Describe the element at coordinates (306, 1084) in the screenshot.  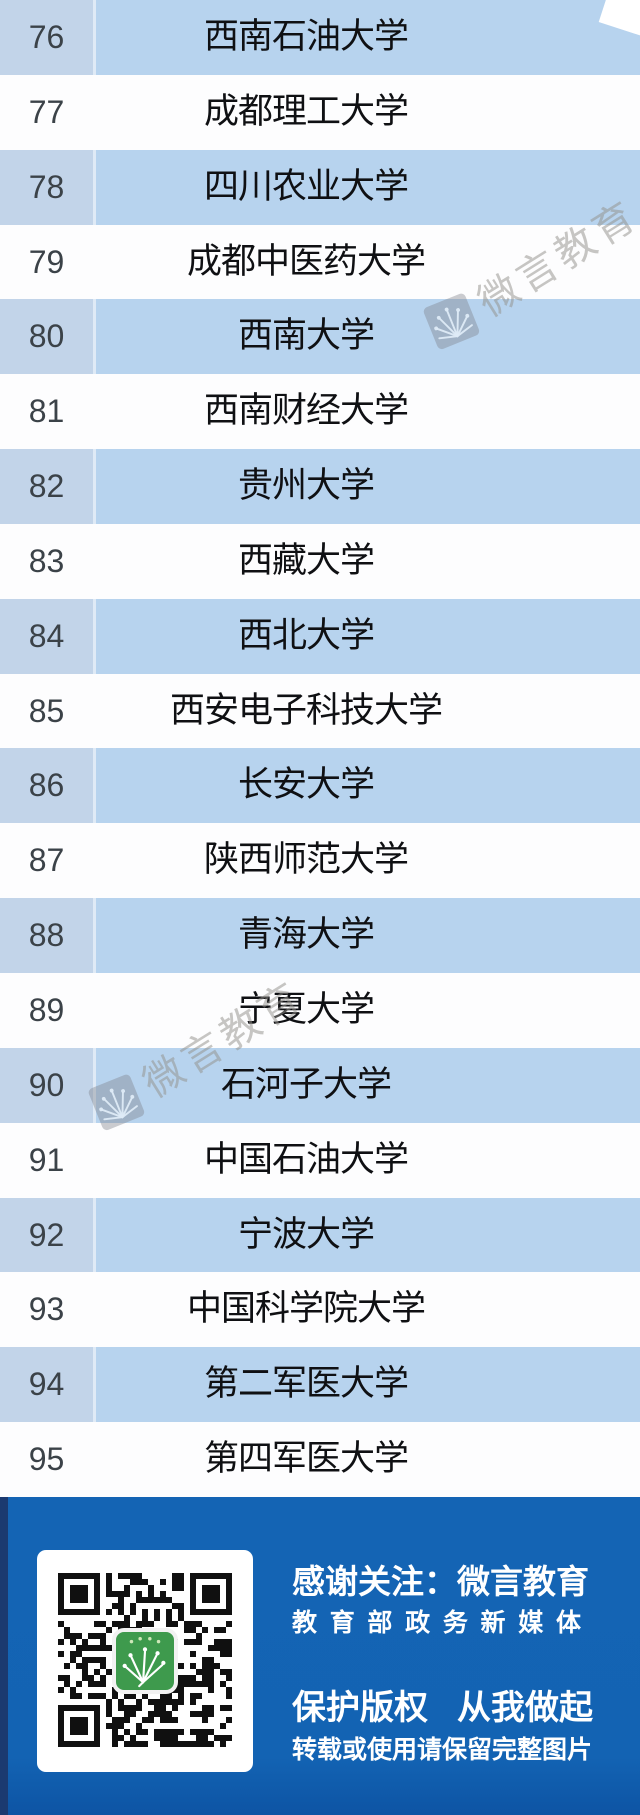
I see `university-name: 石河子大学` at that location.